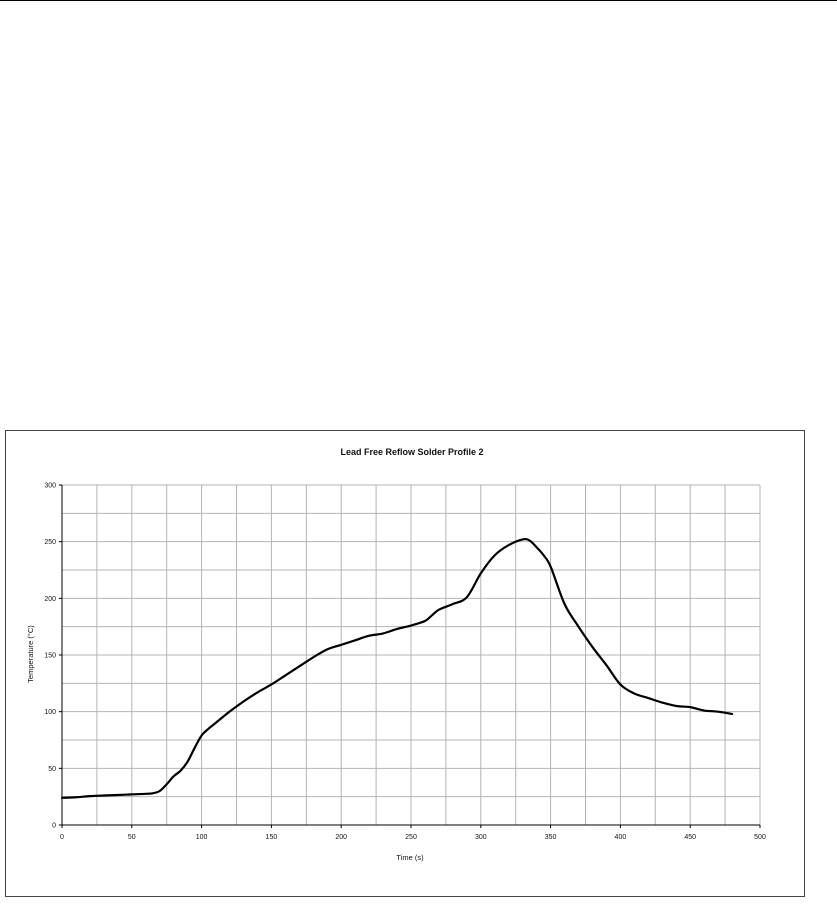 The height and width of the screenshot is (910, 837). I want to click on y-tick-label: 300, so click(50, 486).